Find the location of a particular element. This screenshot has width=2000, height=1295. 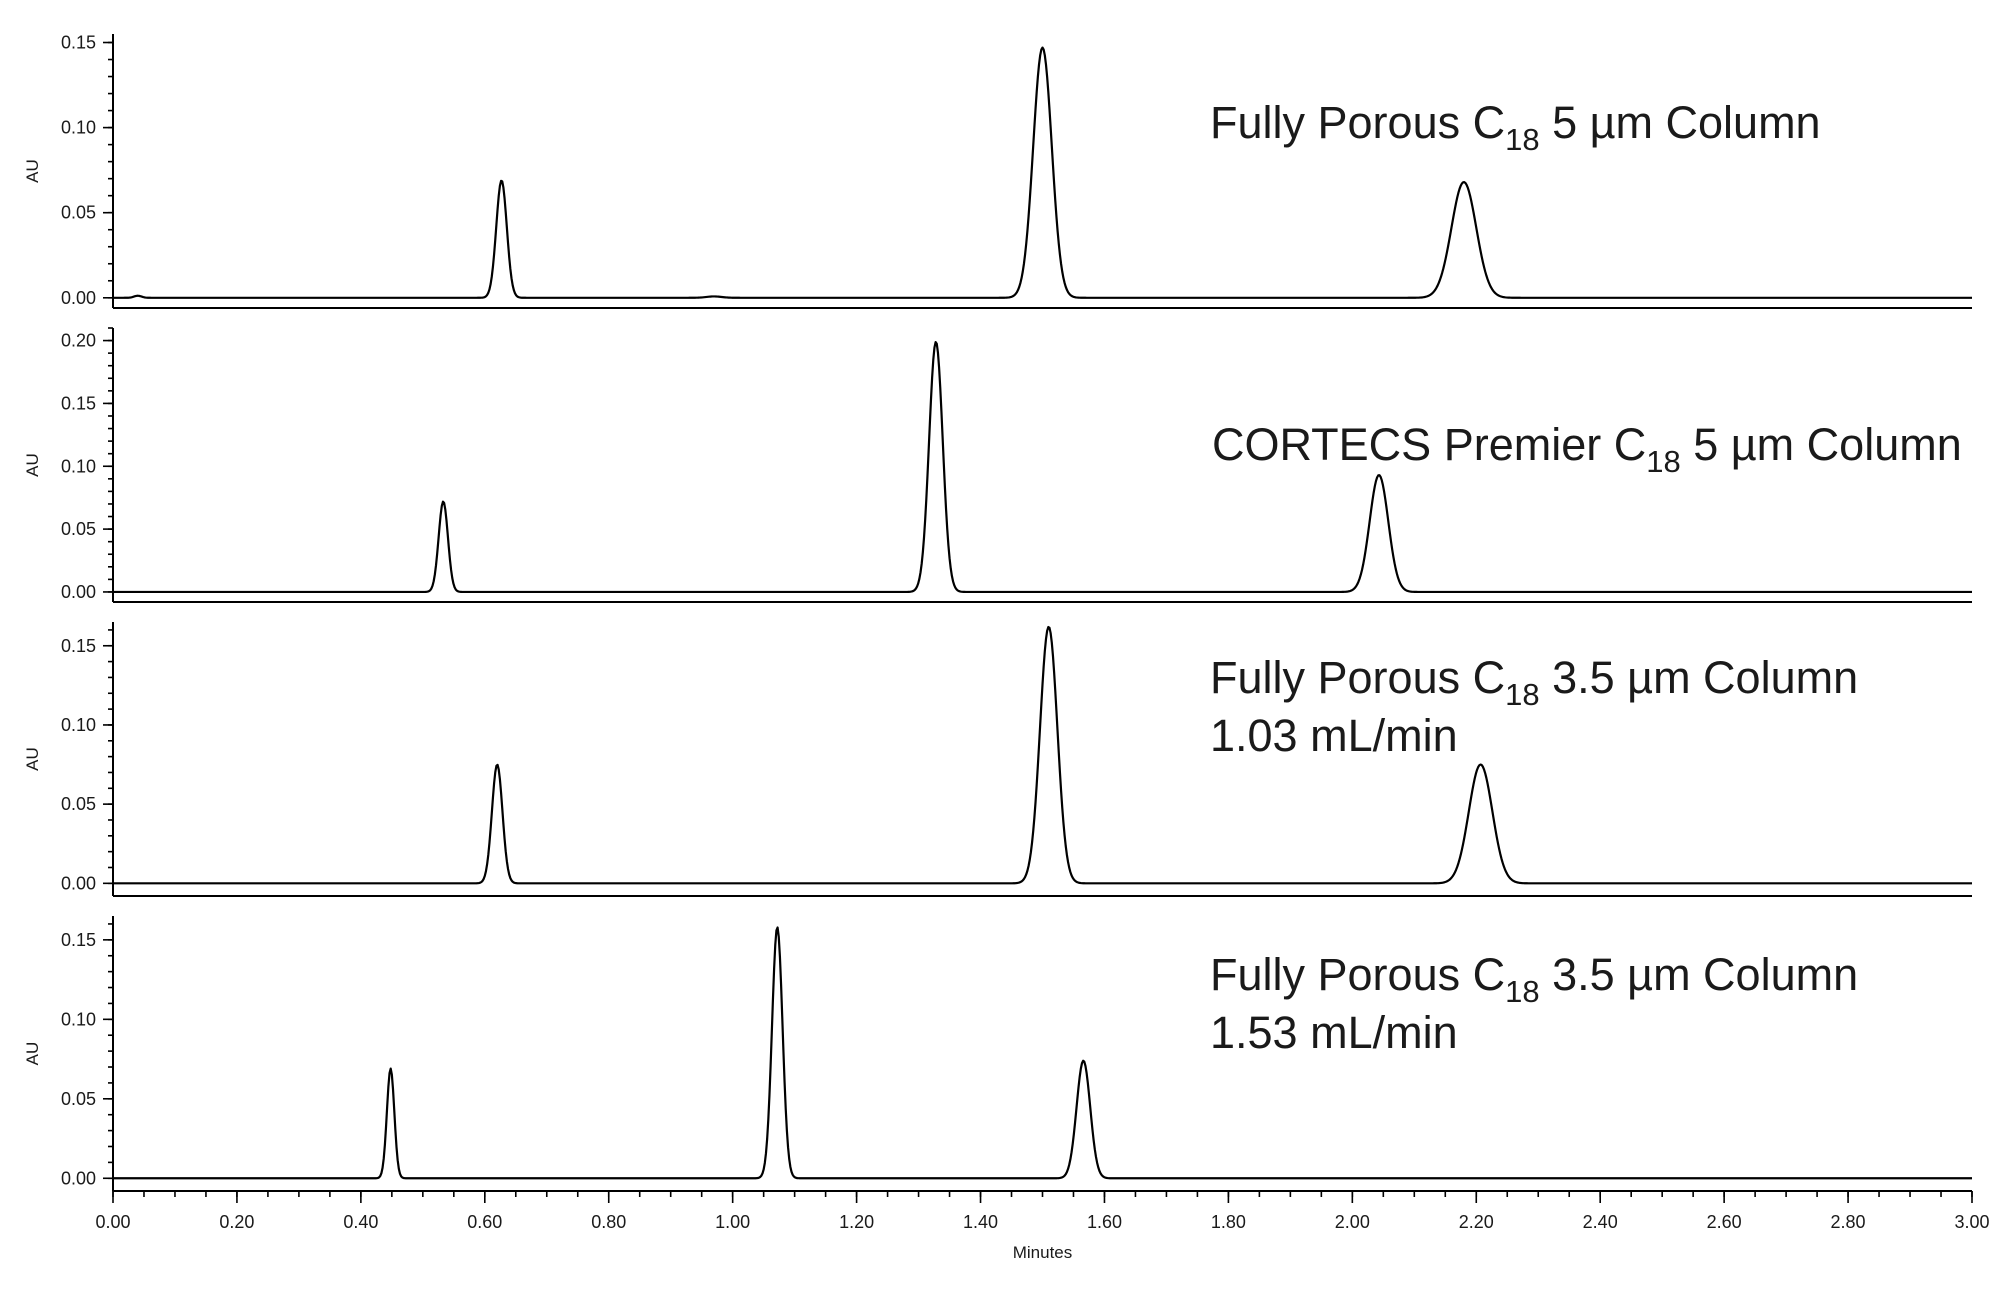

panel-label: Fully Porous C18 5 µm Column is located at coordinates (1515, 127).